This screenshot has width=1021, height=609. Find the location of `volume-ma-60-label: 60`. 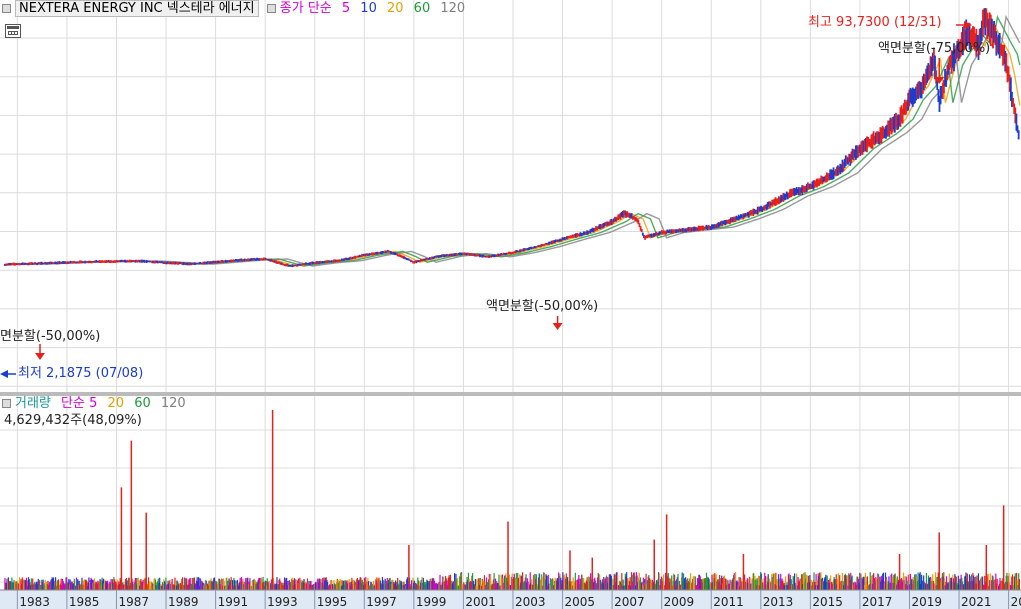

volume-ma-60-label: 60 is located at coordinates (142, 403).